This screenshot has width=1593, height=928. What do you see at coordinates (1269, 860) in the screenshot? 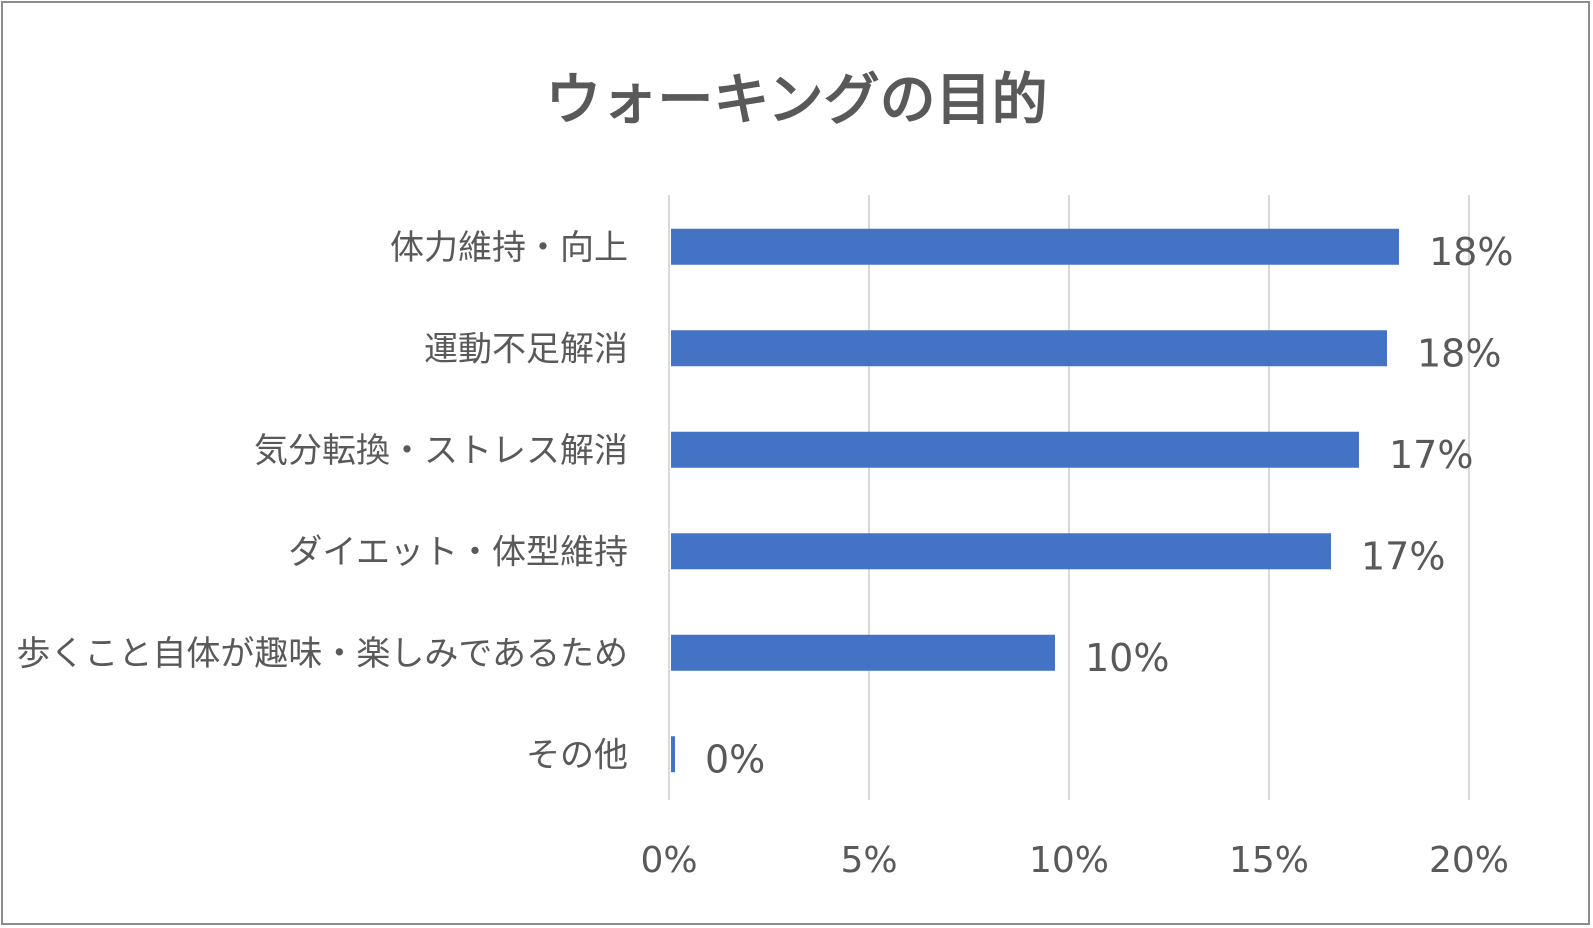
I see `x-tick-label: 15%` at bounding box center [1269, 860].